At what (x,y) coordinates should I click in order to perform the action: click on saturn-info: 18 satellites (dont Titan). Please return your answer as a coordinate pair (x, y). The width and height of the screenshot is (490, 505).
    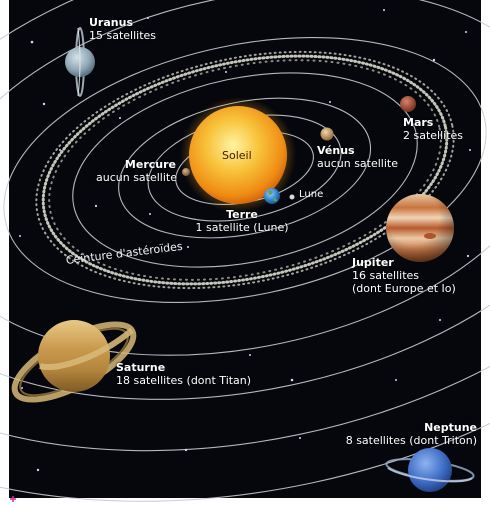
    Looking at the image, I should click on (184, 380).